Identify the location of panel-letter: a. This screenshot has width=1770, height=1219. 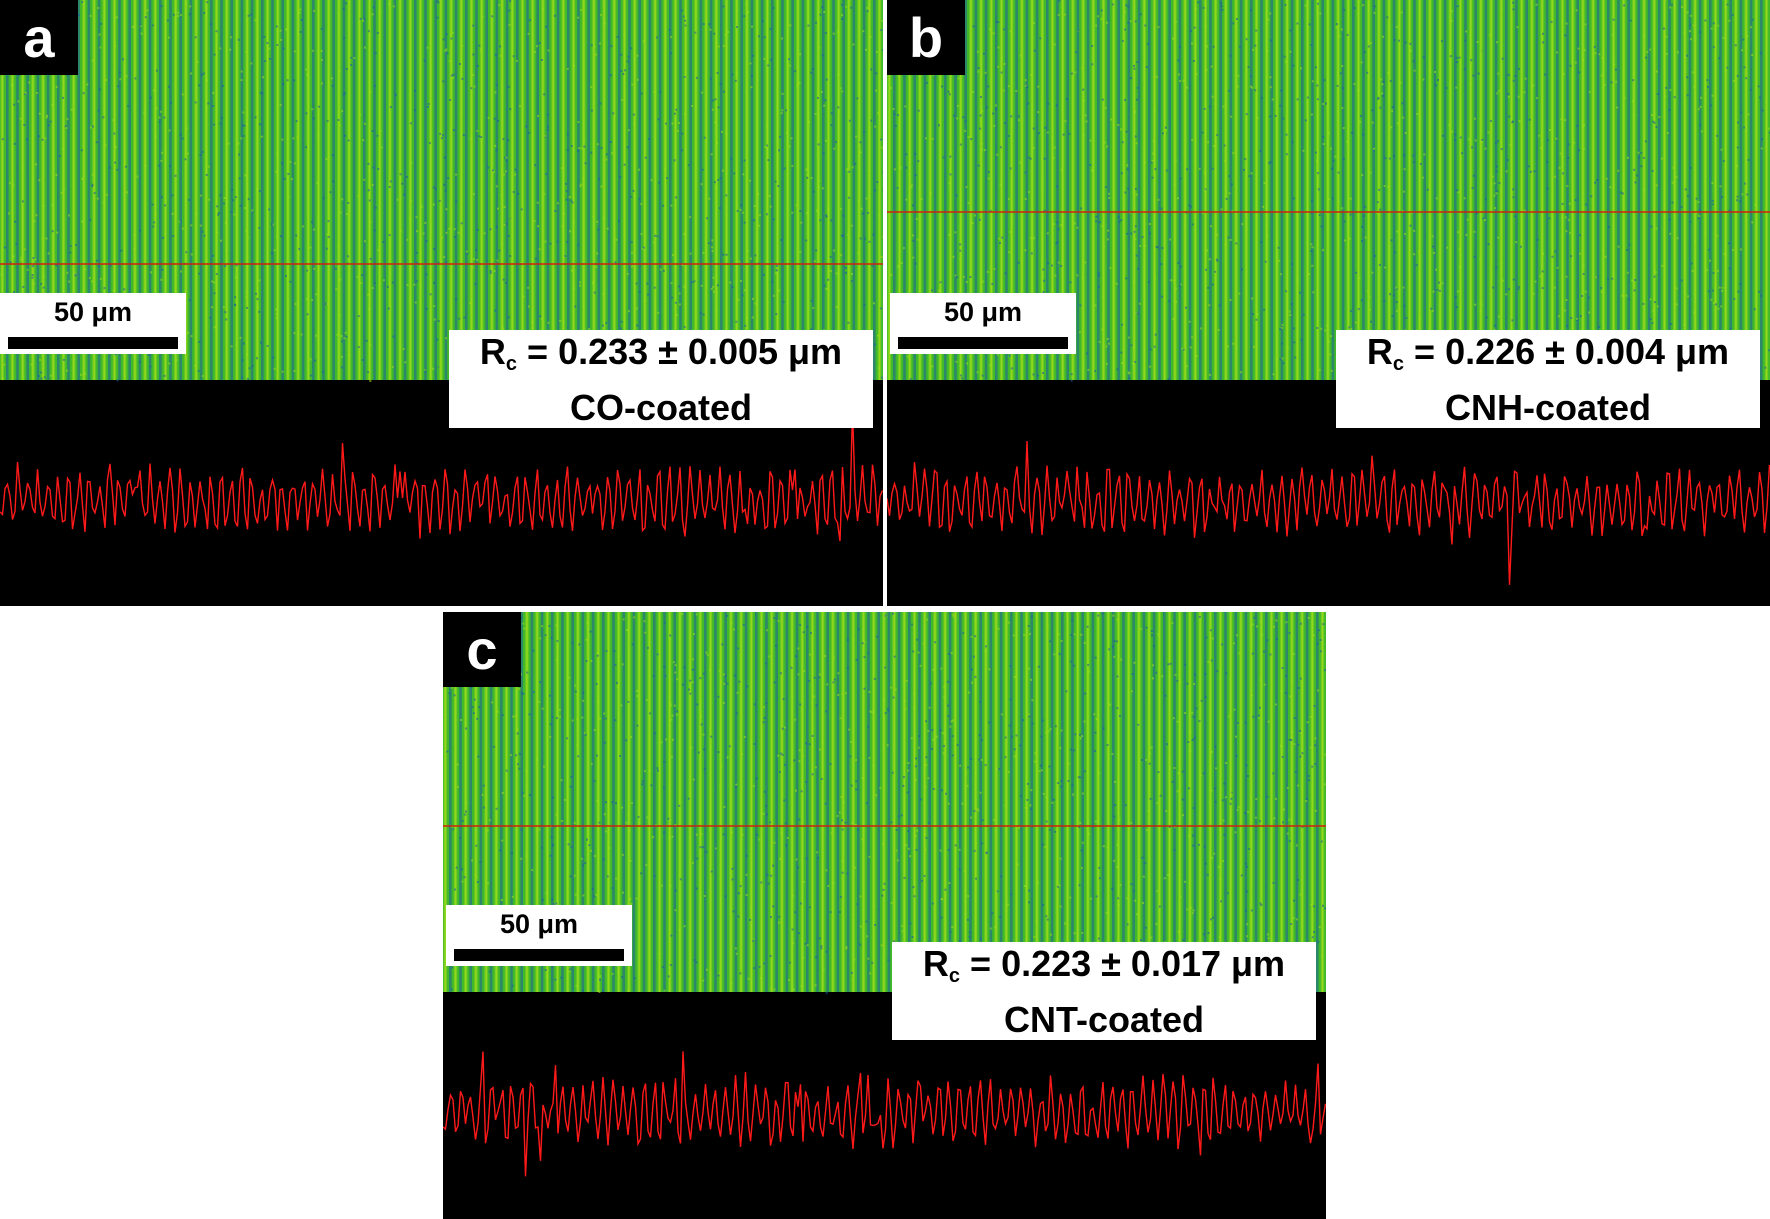
(39, 37).